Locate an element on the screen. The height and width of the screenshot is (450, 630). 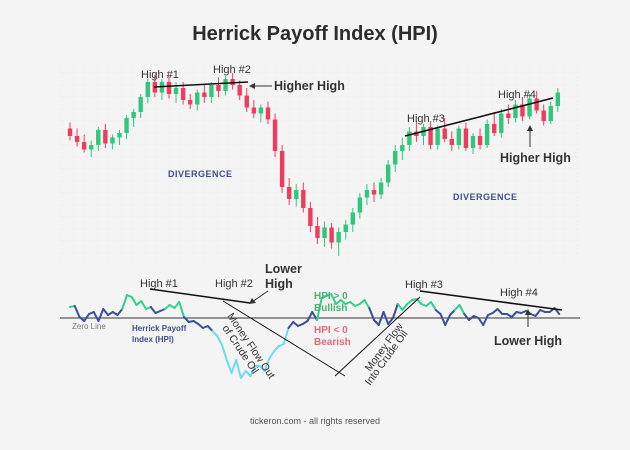
hpi-positive-label-1: HPI > 0 is located at coordinates (331, 296).